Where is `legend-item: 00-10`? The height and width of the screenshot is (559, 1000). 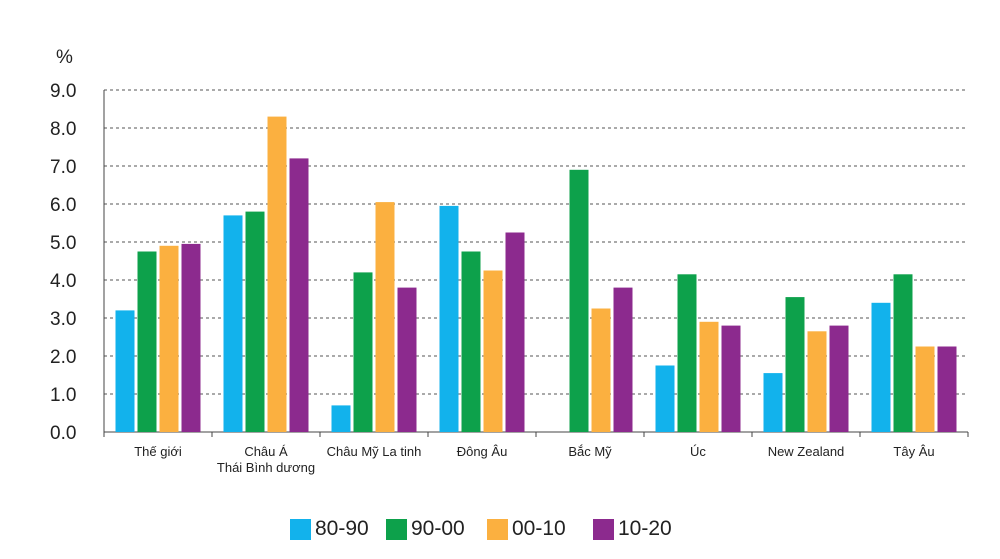
legend-item: 00-10 is located at coordinates (526, 529).